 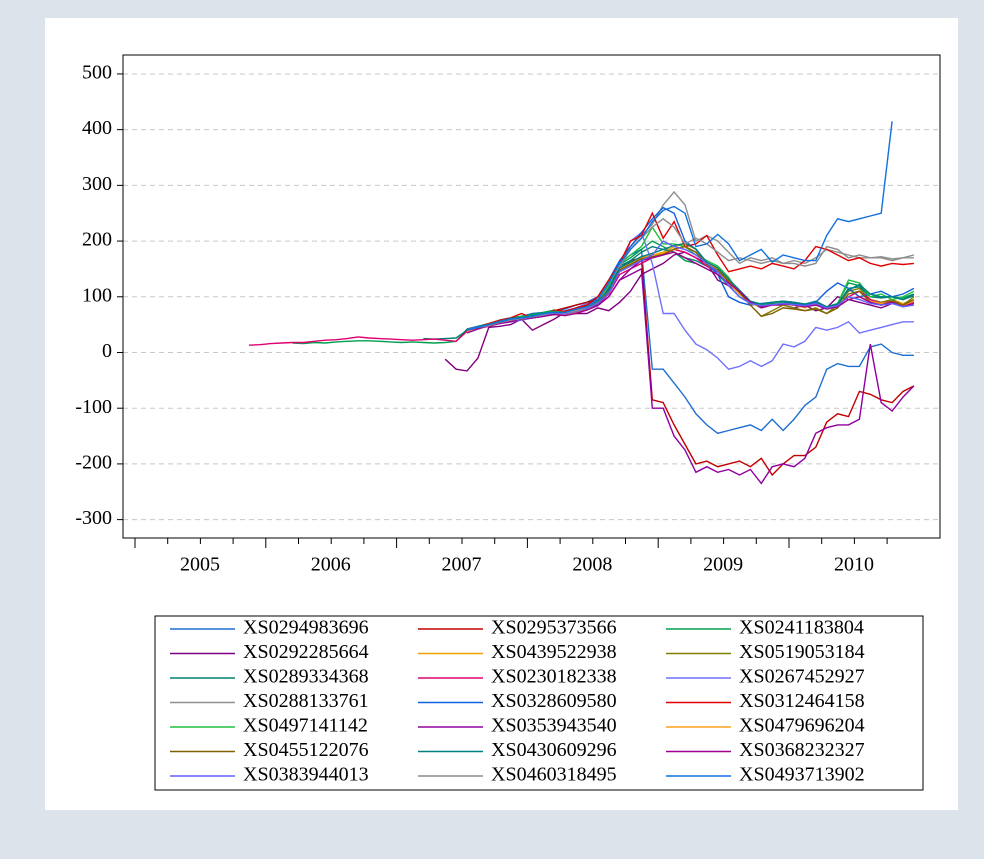 What do you see at coordinates (97, 73) in the screenshot?
I see `y-tick-label: 500` at bounding box center [97, 73].